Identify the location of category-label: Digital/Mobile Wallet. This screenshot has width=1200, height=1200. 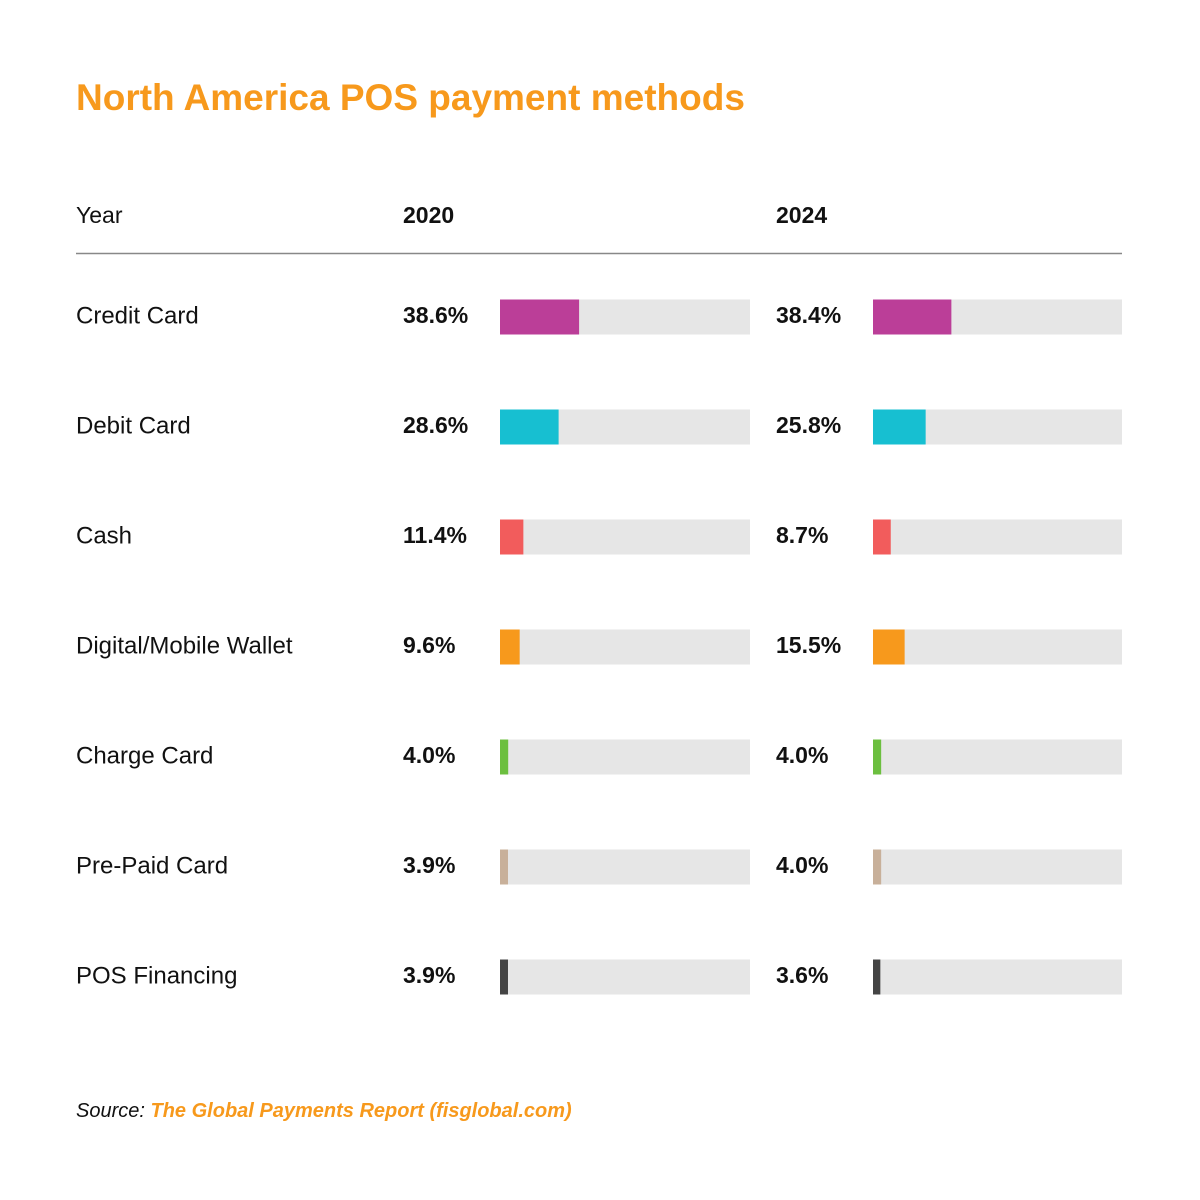
(184, 645).